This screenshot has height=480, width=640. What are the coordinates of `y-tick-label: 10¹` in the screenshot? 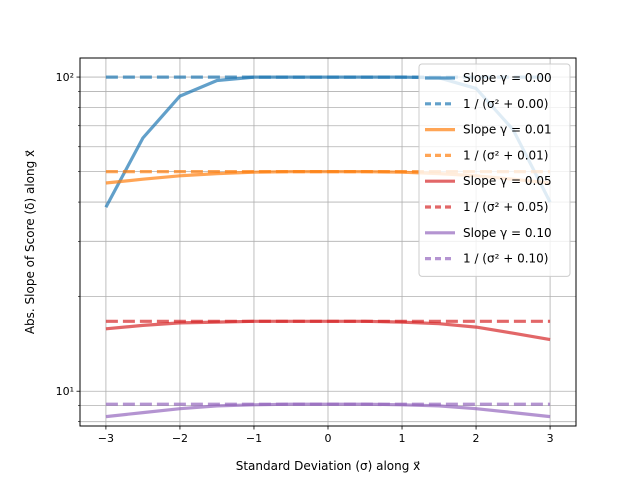 It's located at (65, 391).